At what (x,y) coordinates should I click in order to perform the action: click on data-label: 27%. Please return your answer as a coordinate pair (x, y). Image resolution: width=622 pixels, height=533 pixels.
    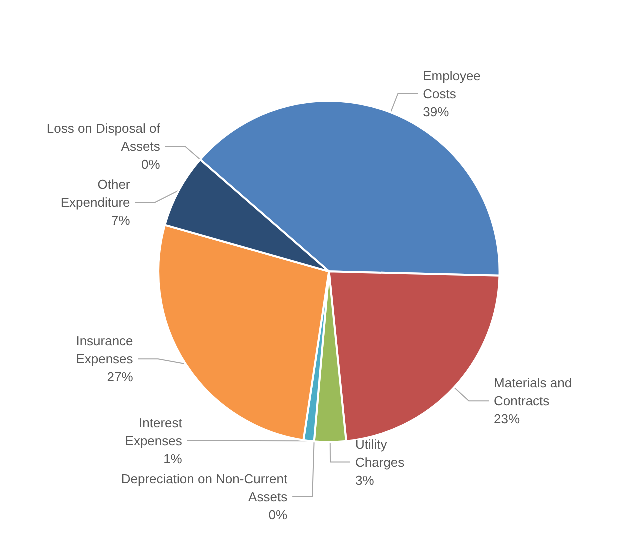
    Looking at the image, I should click on (120, 377).